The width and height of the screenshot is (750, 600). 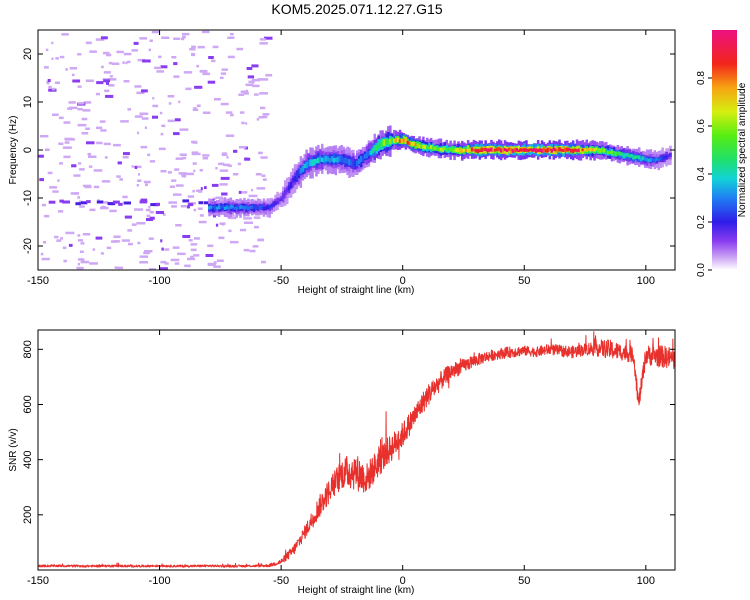 I want to click on y-tick-label: 0, so click(x=28, y=150).